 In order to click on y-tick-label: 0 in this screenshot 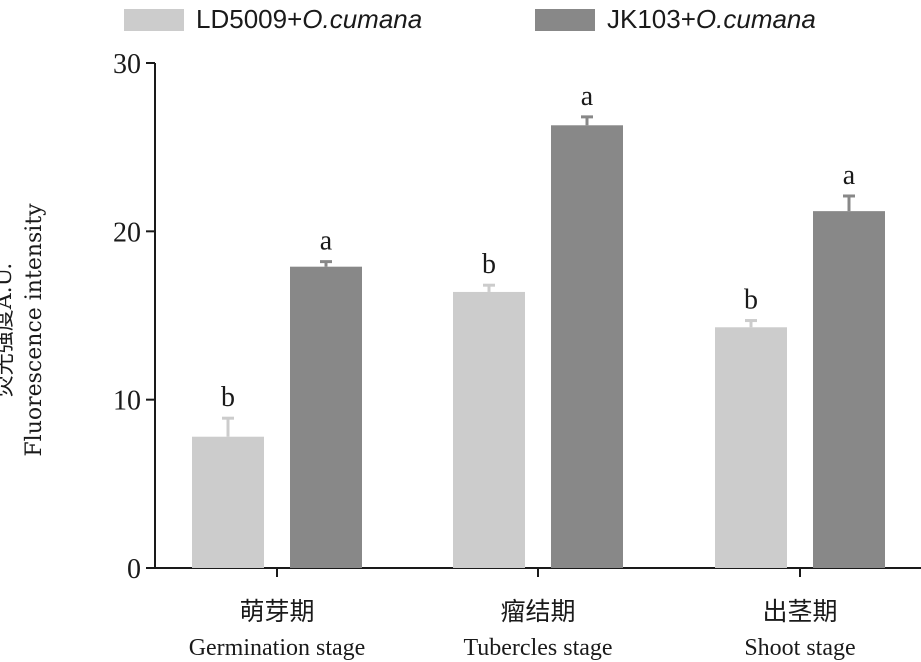, I will do `click(134, 569)`.